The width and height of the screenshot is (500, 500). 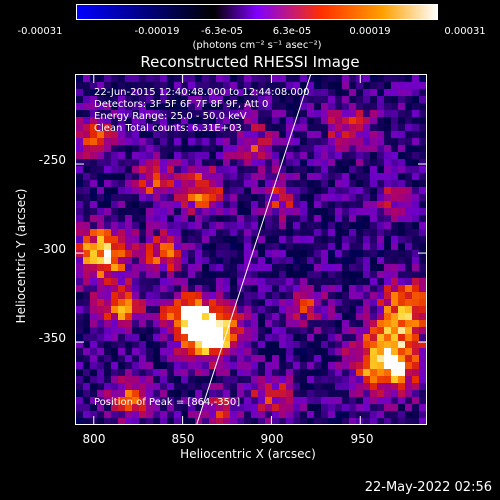 I want to click on x-axis-label: Heliocentric X (arcsec), so click(x=248, y=454).